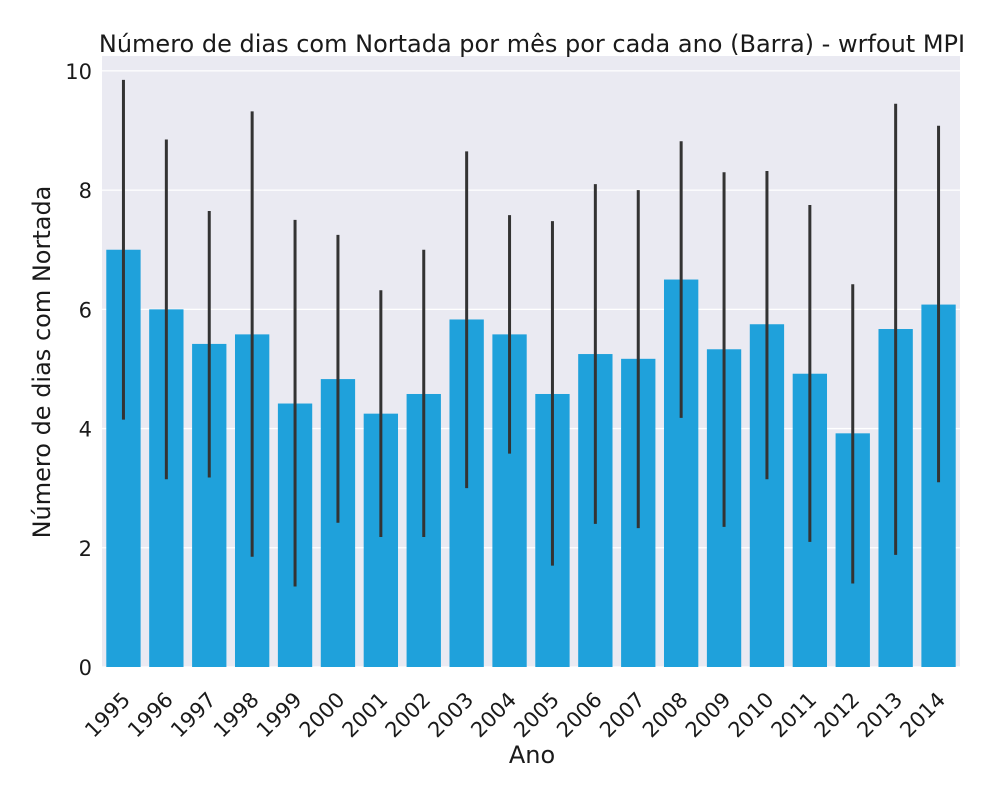 This screenshot has width=1000, height=800. What do you see at coordinates (279, 715) in the screenshot?
I see `x-tick-label: 1999` at bounding box center [279, 715].